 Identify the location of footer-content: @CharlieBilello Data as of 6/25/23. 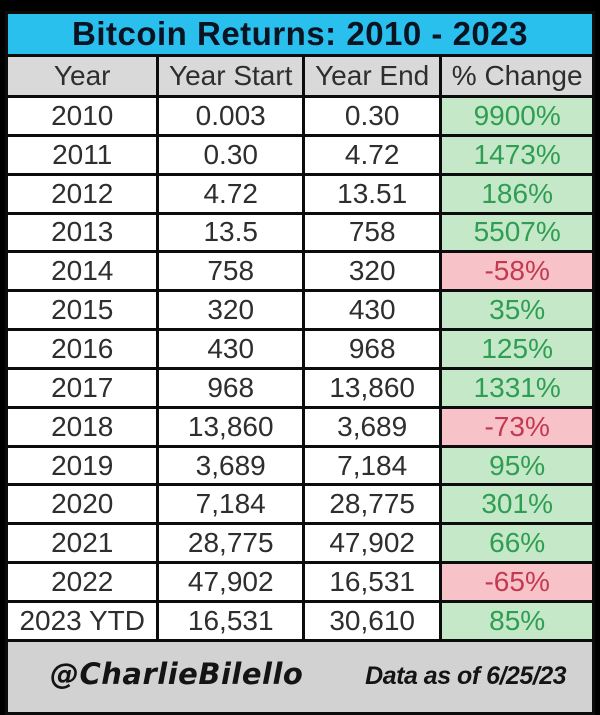
(300, 667).